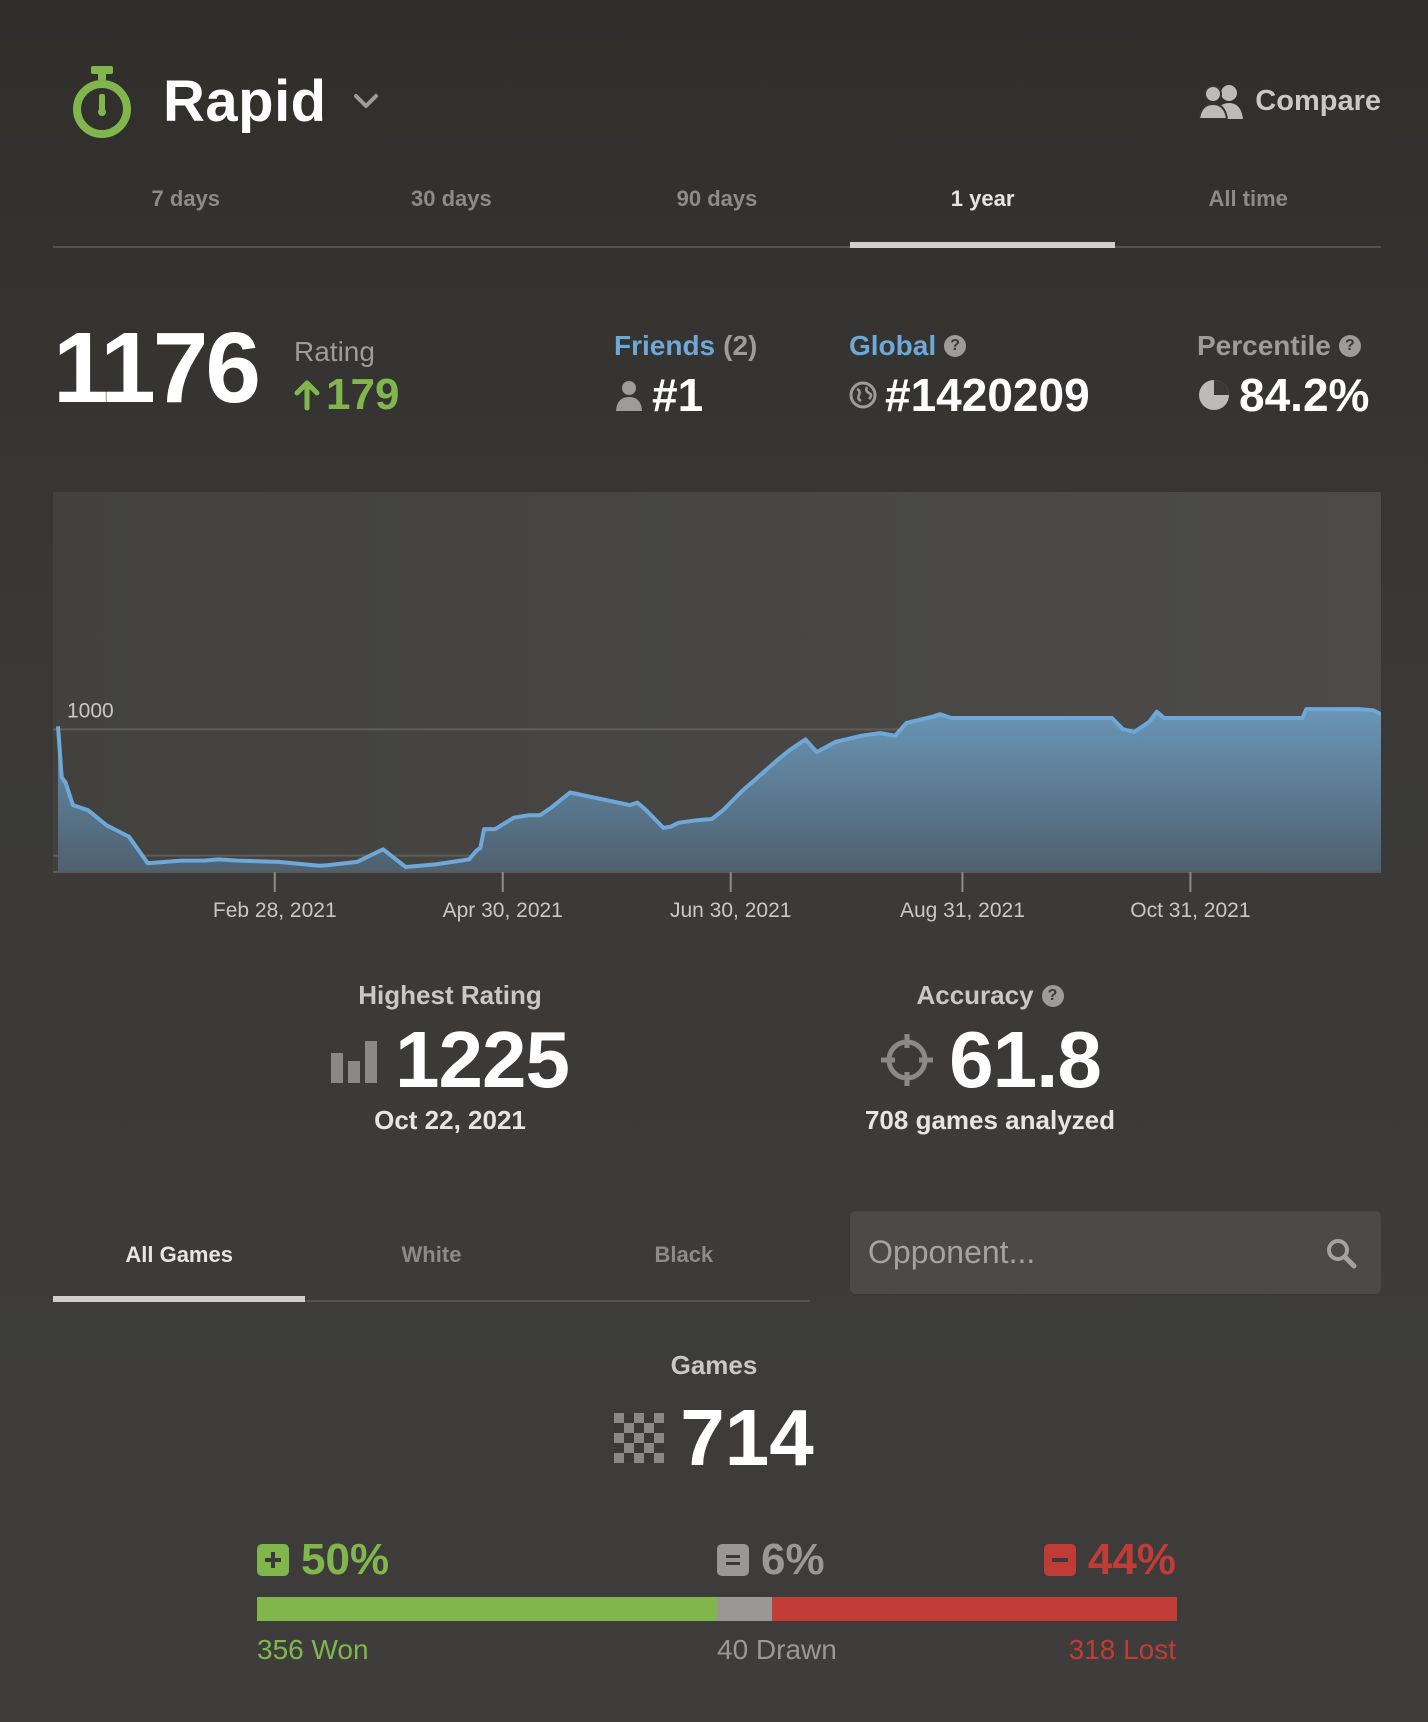  Describe the element at coordinates (186, 198) in the screenshot. I see `tab-7-days: 7 days` at that location.